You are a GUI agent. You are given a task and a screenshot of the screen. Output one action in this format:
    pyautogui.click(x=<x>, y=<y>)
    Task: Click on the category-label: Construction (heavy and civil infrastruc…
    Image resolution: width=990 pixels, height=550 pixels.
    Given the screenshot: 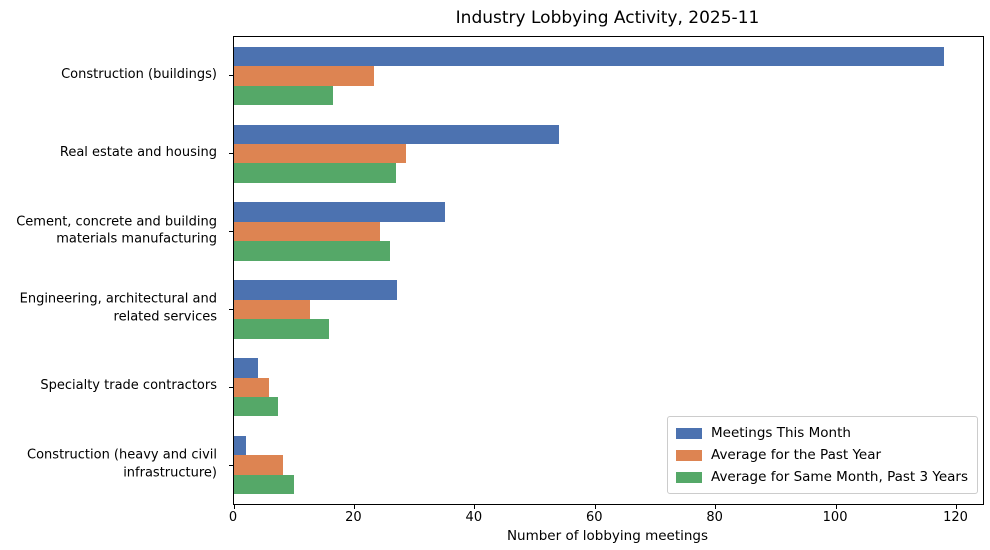 What is the action you would take?
    pyautogui.click(x=122, y=464)
    